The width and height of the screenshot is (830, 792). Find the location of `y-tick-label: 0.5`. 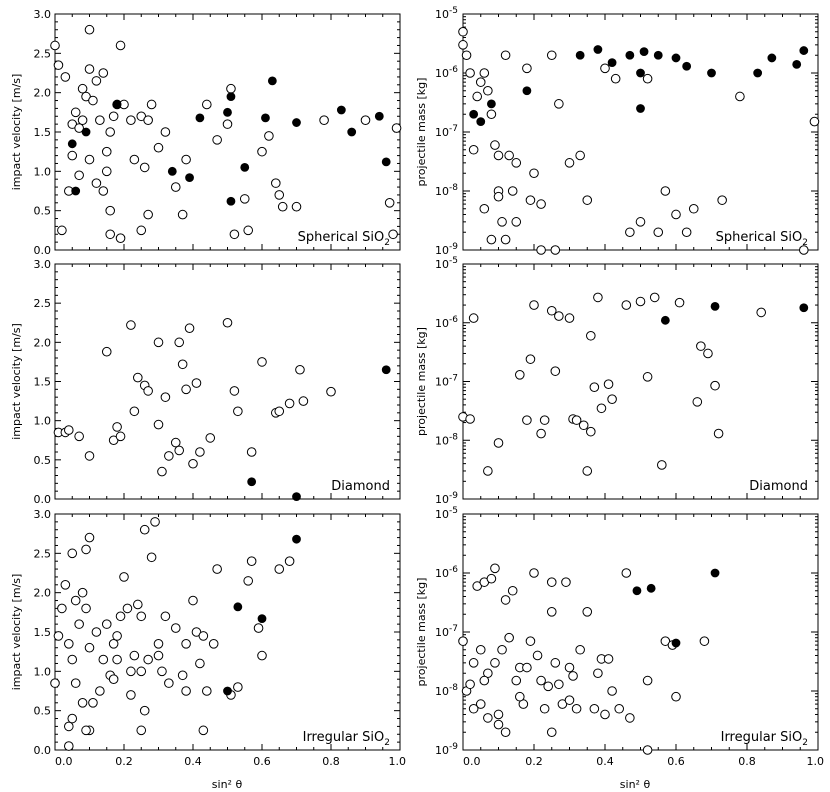

y-tick-label: 0.5 is located at coordinates (43, 711).